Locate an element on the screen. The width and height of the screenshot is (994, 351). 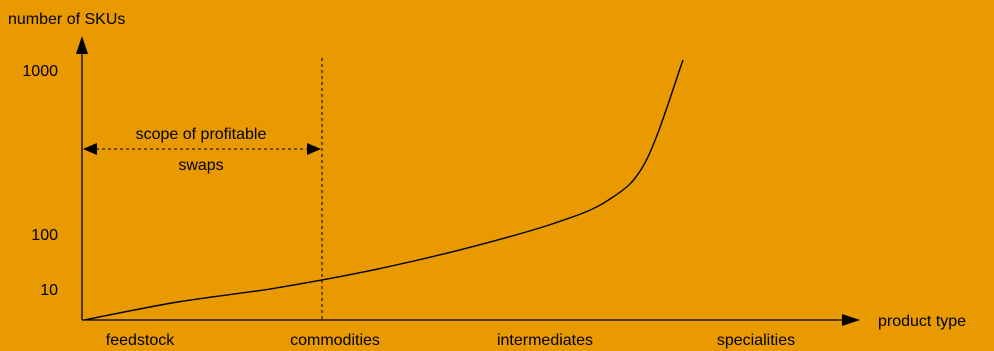
x-category-label: intermediates is located at coordinates (545, 340).